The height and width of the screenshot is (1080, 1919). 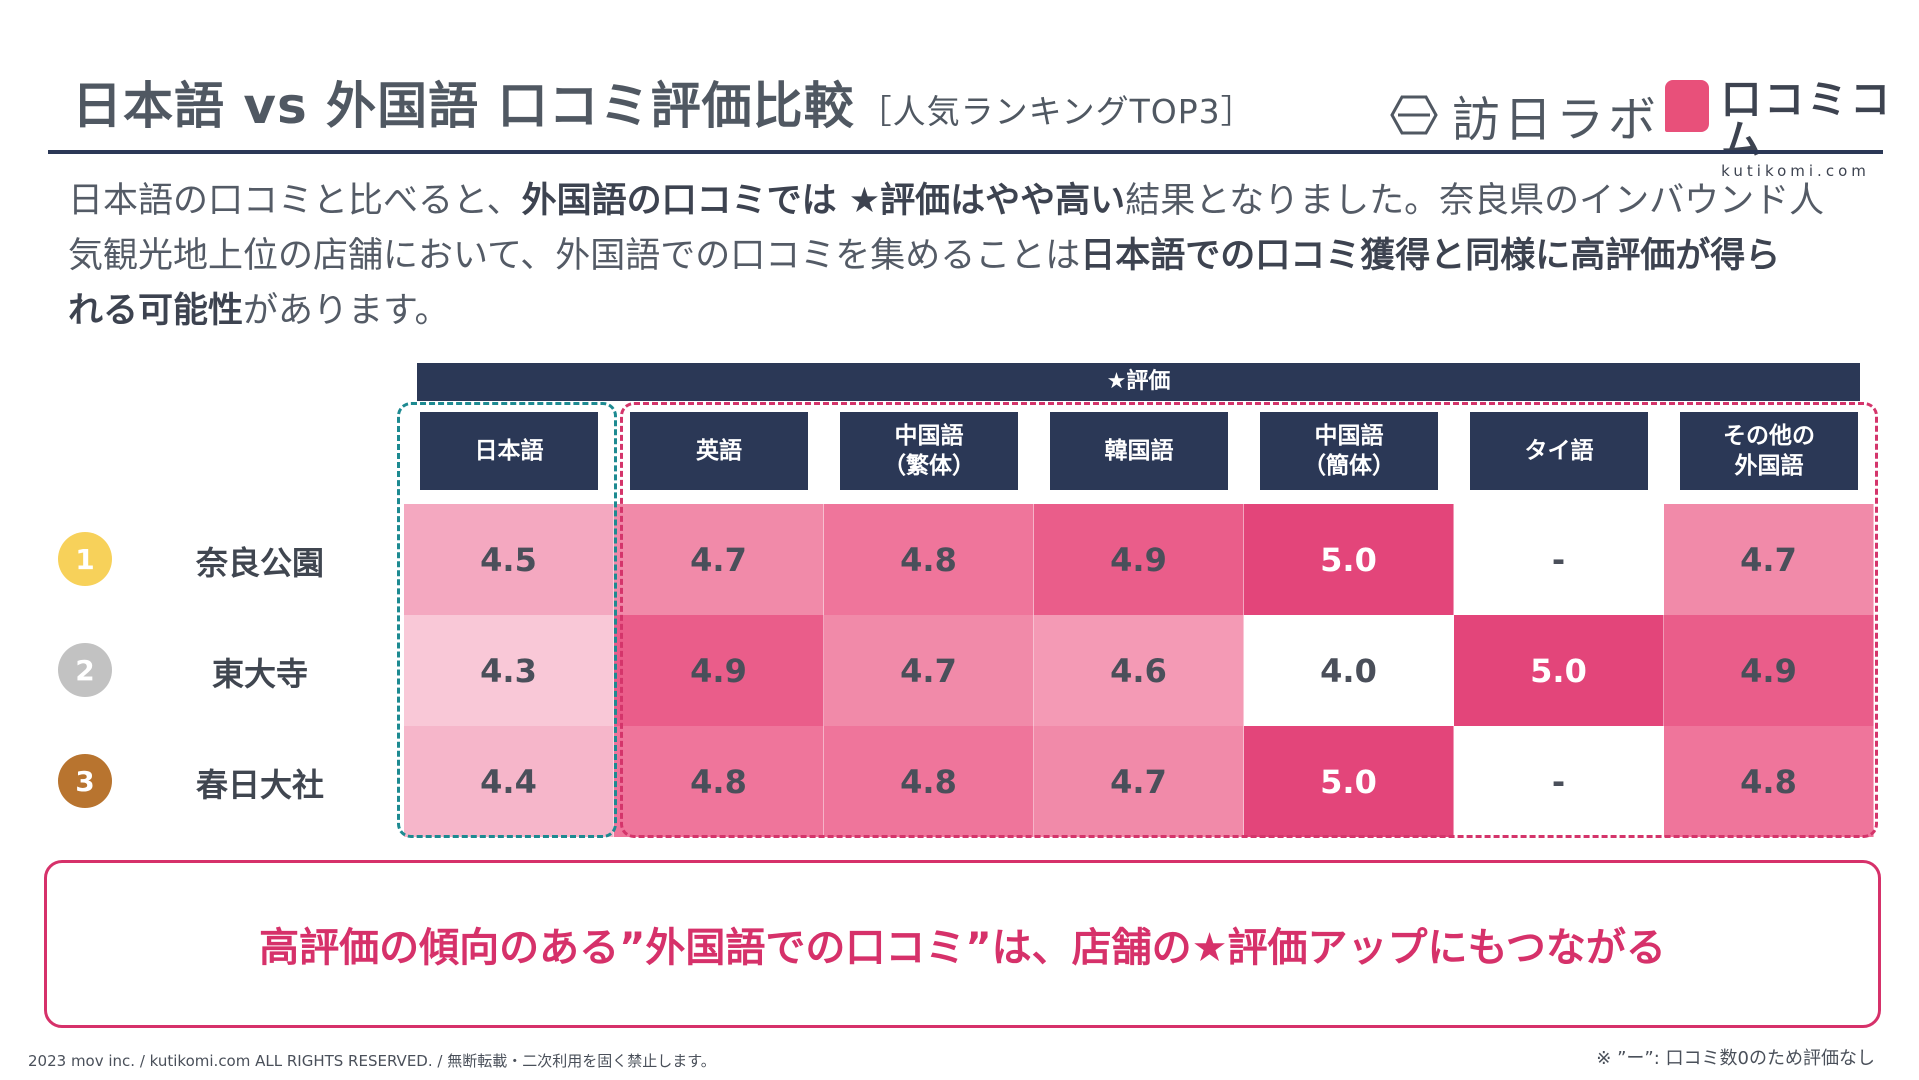 I want to click on intro-text: 気観光地上位の店舗において、外国語での口コミを集めることは, so click(x=574, y=256).